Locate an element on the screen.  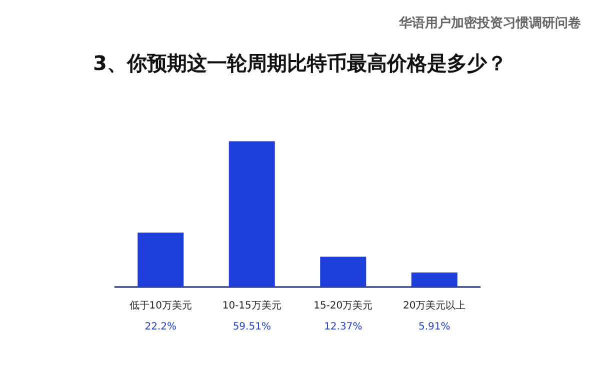
chart-subtitle: 华语用户加密投资习惯调研问卷 is located at coordinates (489, 23).